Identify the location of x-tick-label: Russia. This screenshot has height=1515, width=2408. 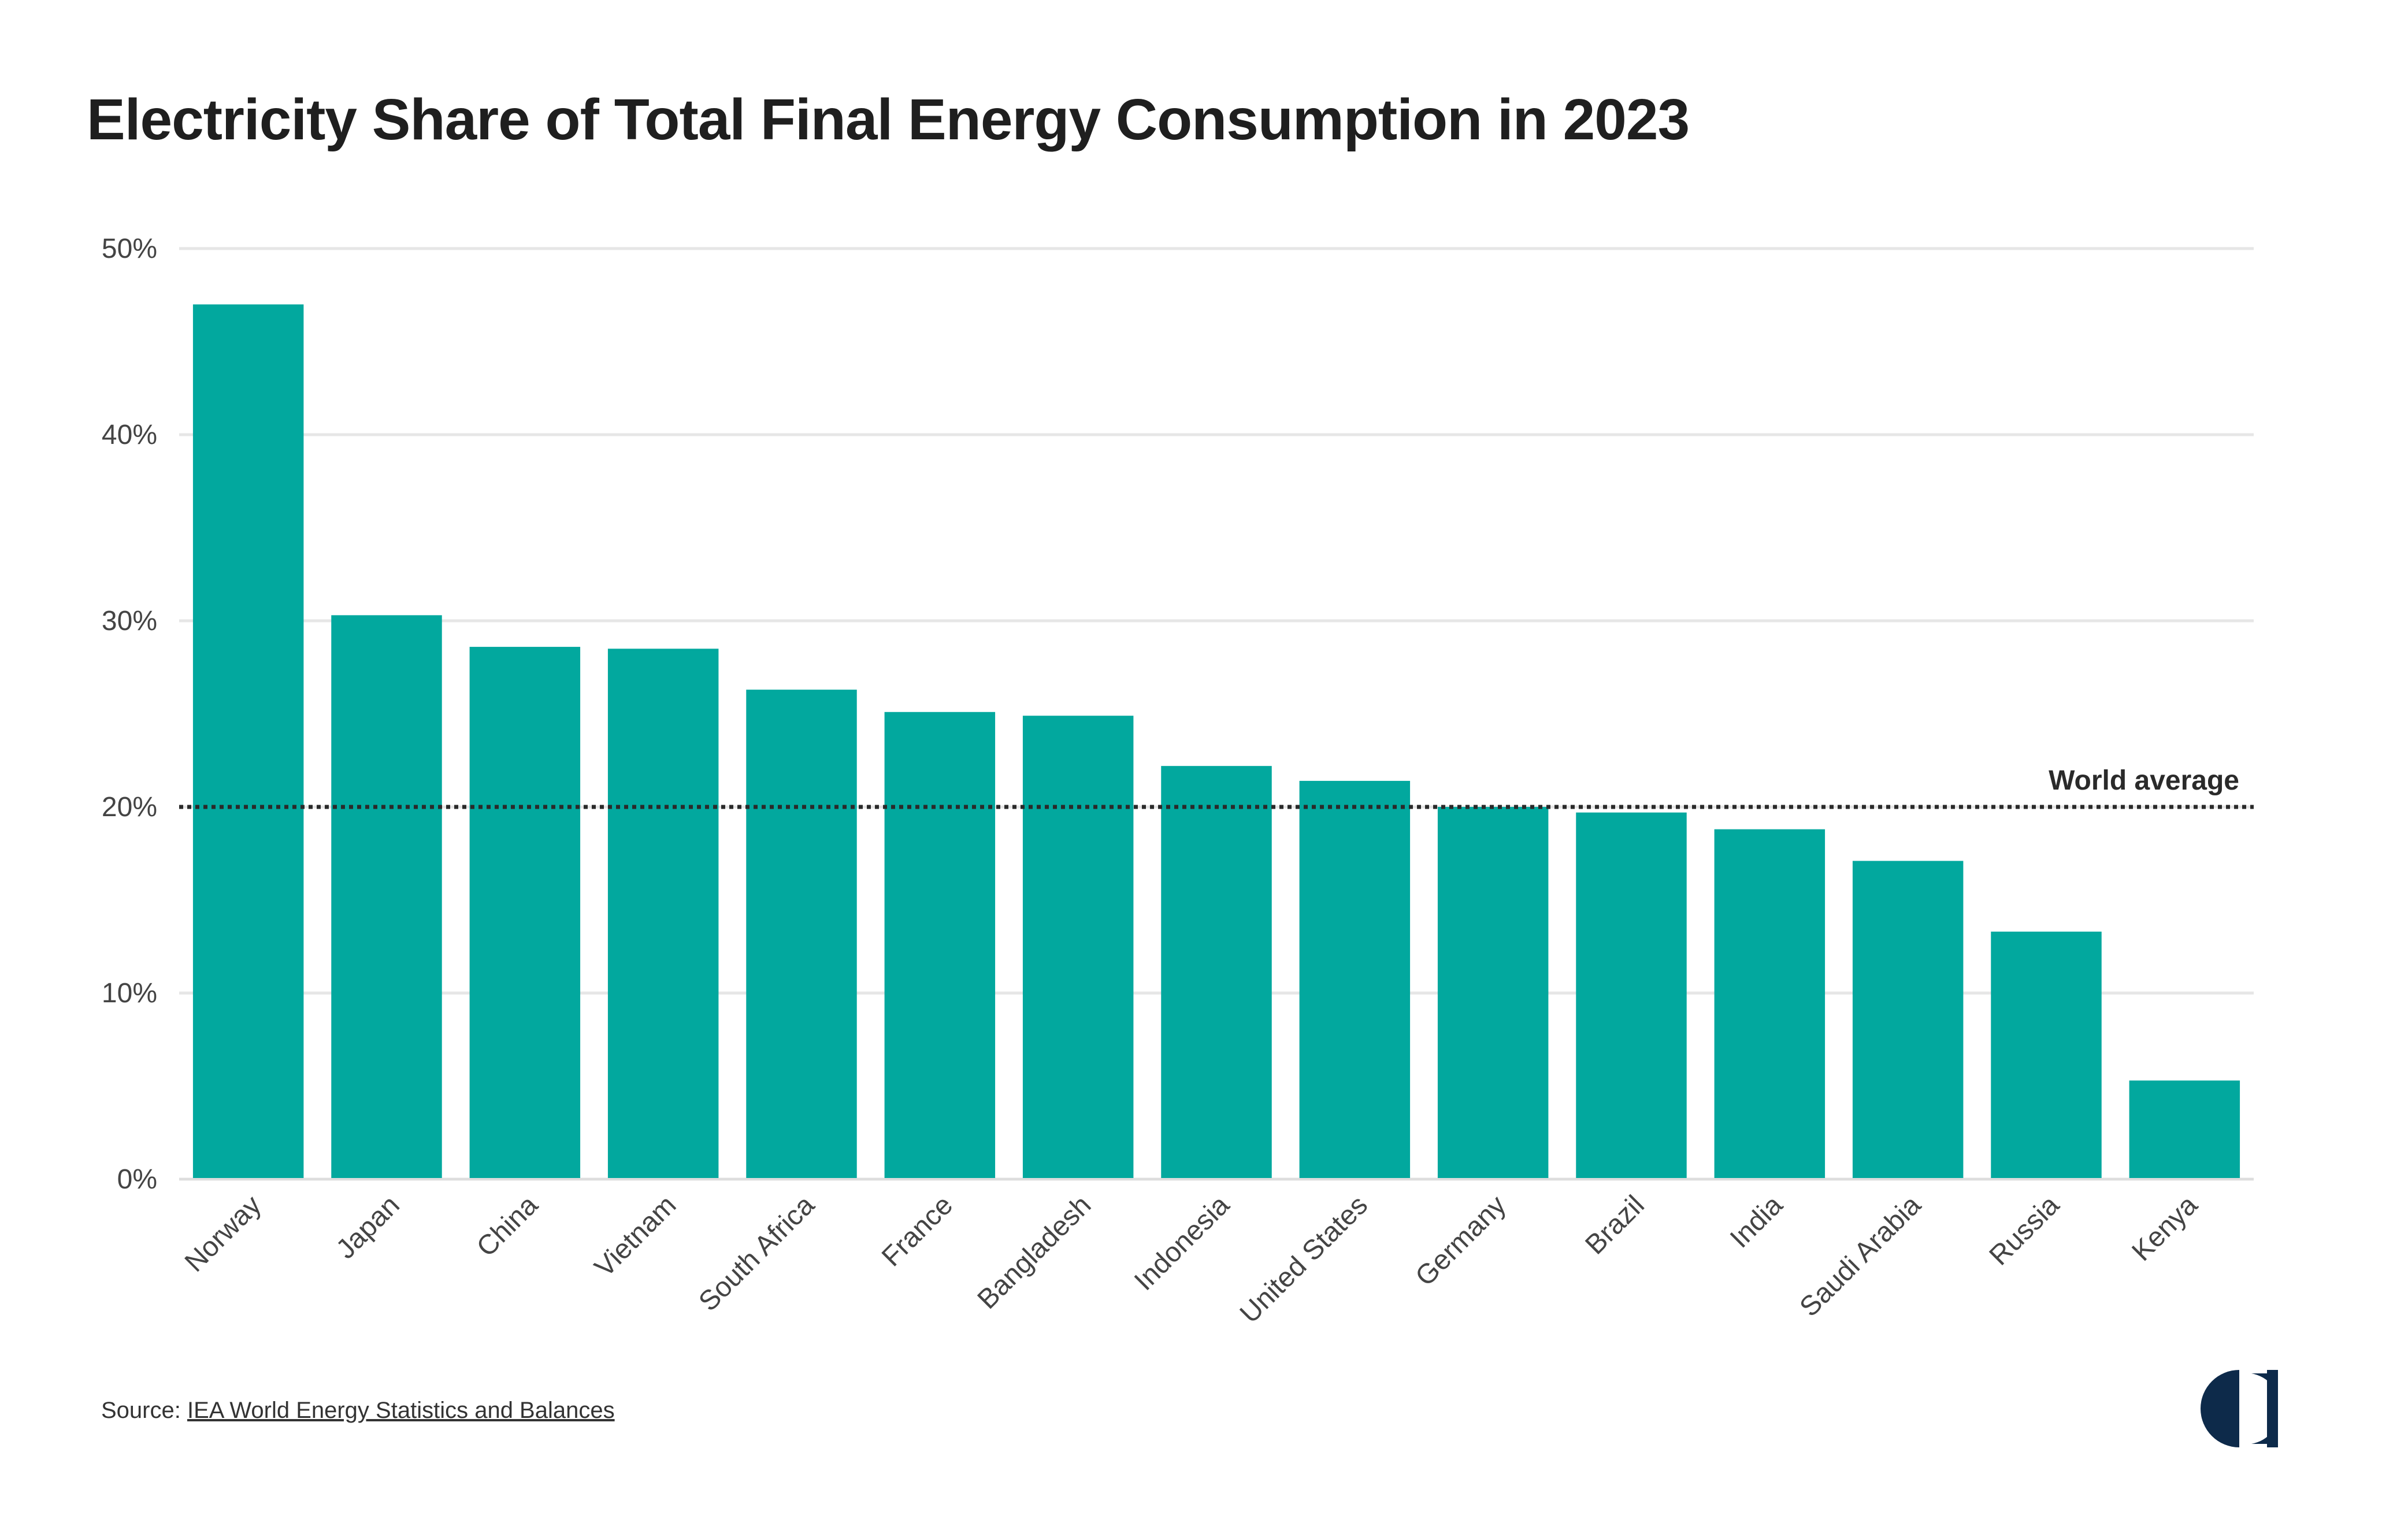
(2024, 1230).